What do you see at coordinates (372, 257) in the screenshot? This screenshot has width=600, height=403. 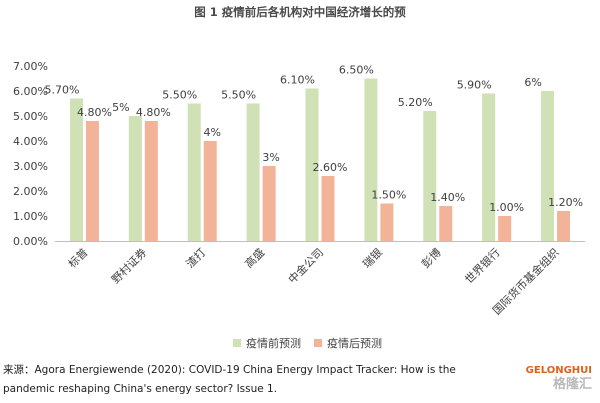 I see `x-category-label: 瑞银` at bounding box center [372, 257].